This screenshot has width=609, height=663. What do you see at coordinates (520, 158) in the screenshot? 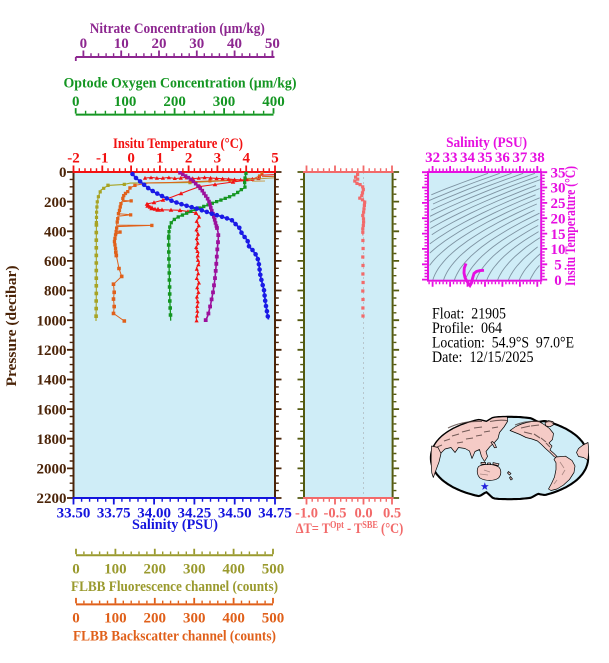
I see `svg-text: 37` at bounding box center [520, 158].